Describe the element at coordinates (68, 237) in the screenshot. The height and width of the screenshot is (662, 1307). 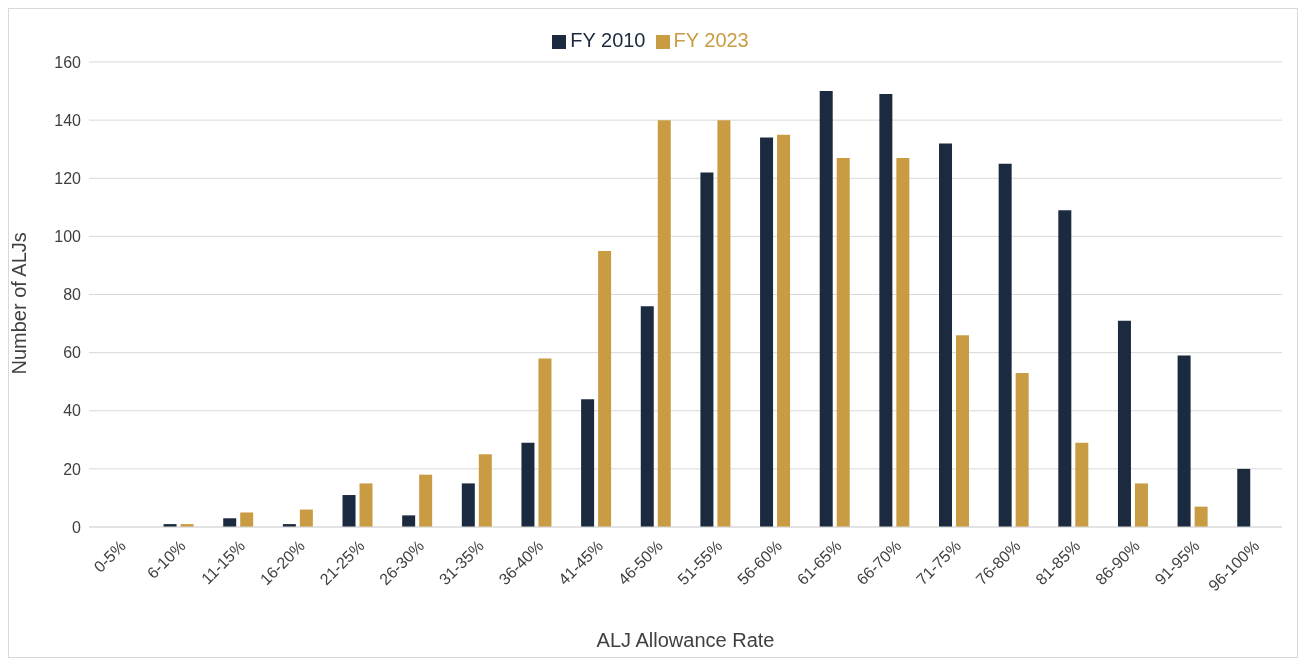
I see `y-tick-label: 100` at that location.